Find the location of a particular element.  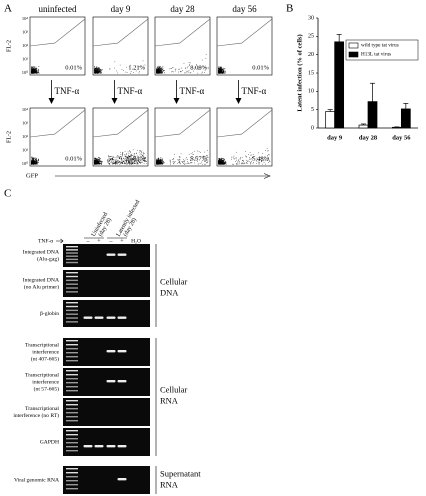

row-label: (no Alu primer) is located at coordinates (41, 286).